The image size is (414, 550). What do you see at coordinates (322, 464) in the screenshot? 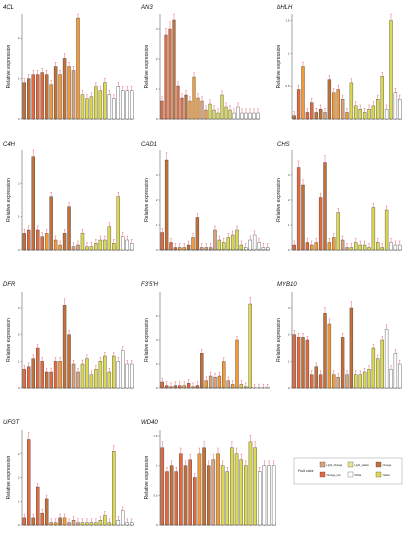
I see `legend-swatch` at bounding box center [322, 464].